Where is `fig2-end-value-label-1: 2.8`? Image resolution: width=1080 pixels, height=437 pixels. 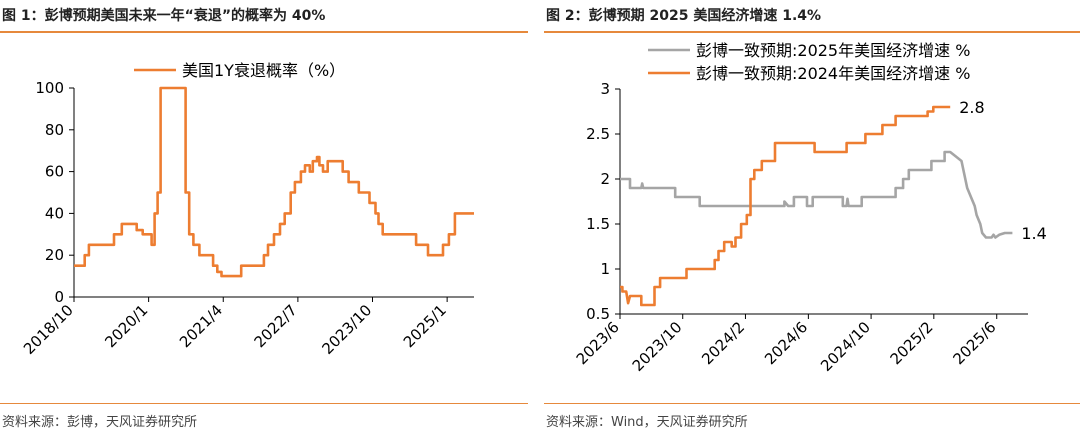
fig2-end-value-label-1: 2.8 is located at coordinates (971, 107).